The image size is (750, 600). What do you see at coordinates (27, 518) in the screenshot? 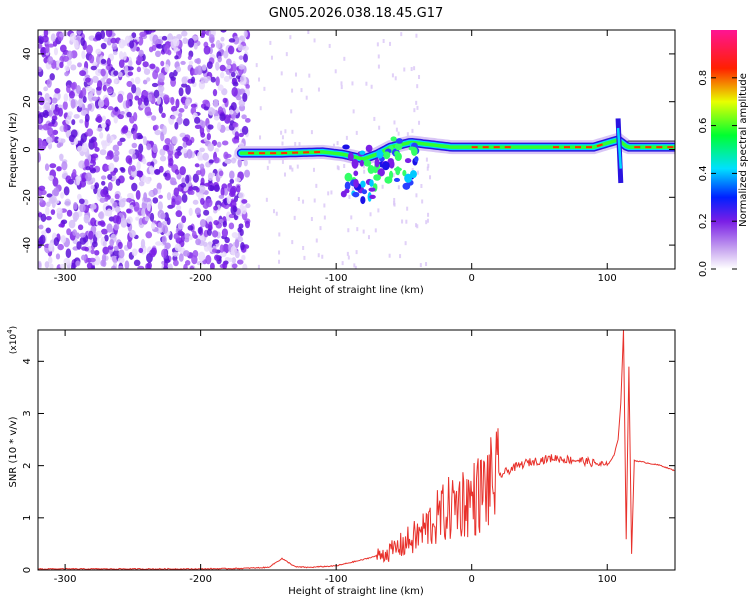
I see `snr-y-tick-label: 1` at bounding box center [27, 518].